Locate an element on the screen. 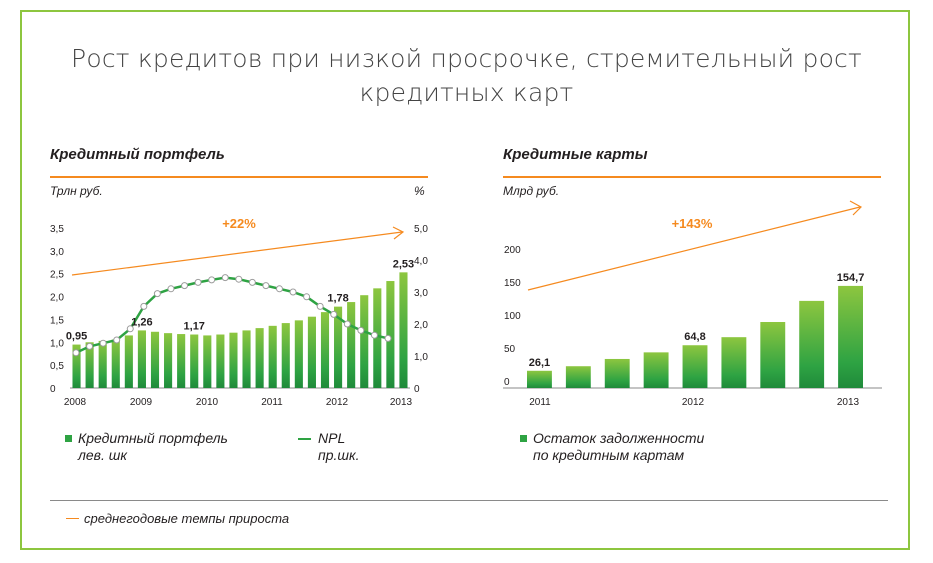 The height and width of the screenshot is (563, 933). portfolio-legend-label: Кредитный портфель лев. шк is located at coordinates (153, 447).